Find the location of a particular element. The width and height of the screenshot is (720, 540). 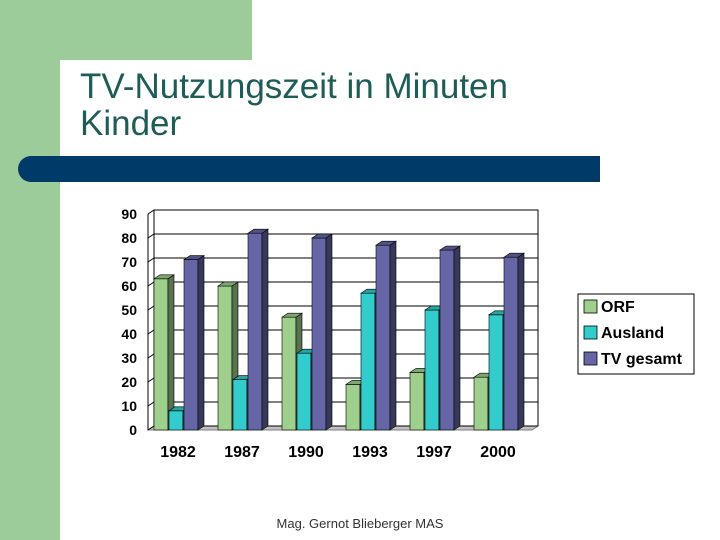

title-divider-bar is located at coordinates (309, 169).